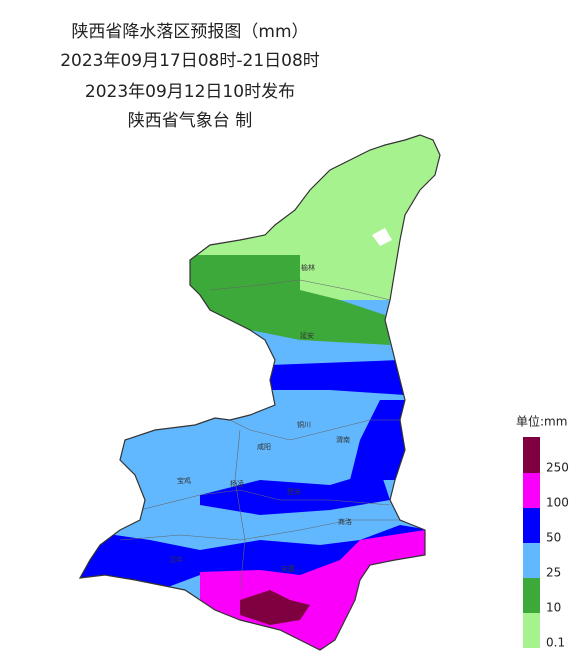 This screenshot has width=581, height=668. I want to click on city-label: 榆林, so click(308, 267).